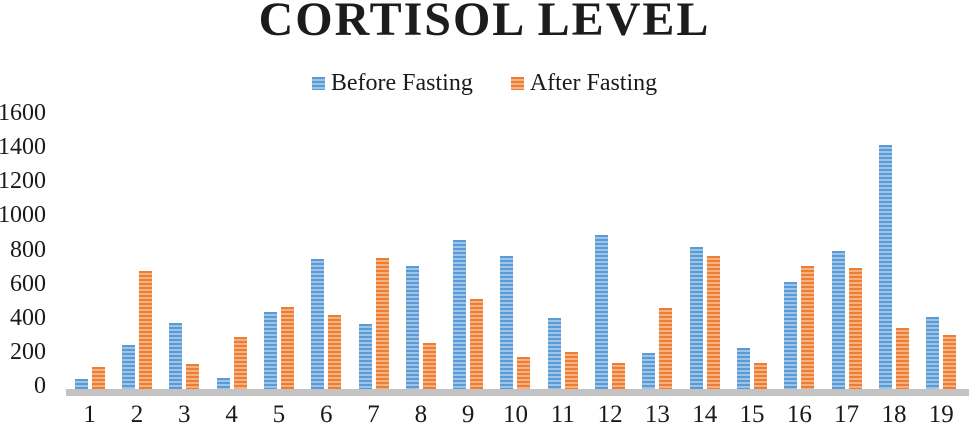  I want to click on x-category-label: 3, so click(184, 414).